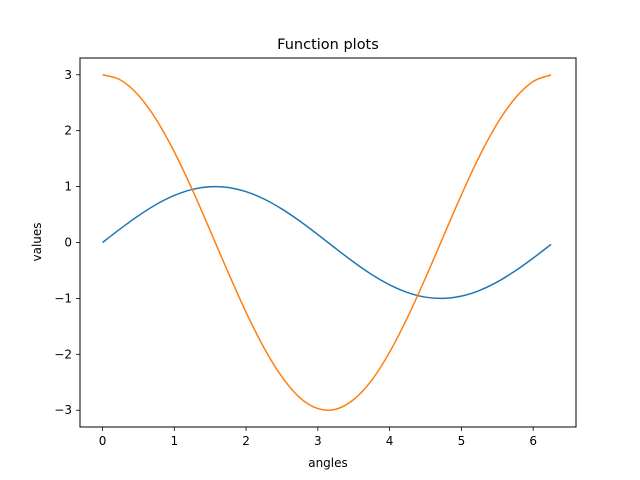  I want to click on x-axis-title: angles, so click(328, 463).